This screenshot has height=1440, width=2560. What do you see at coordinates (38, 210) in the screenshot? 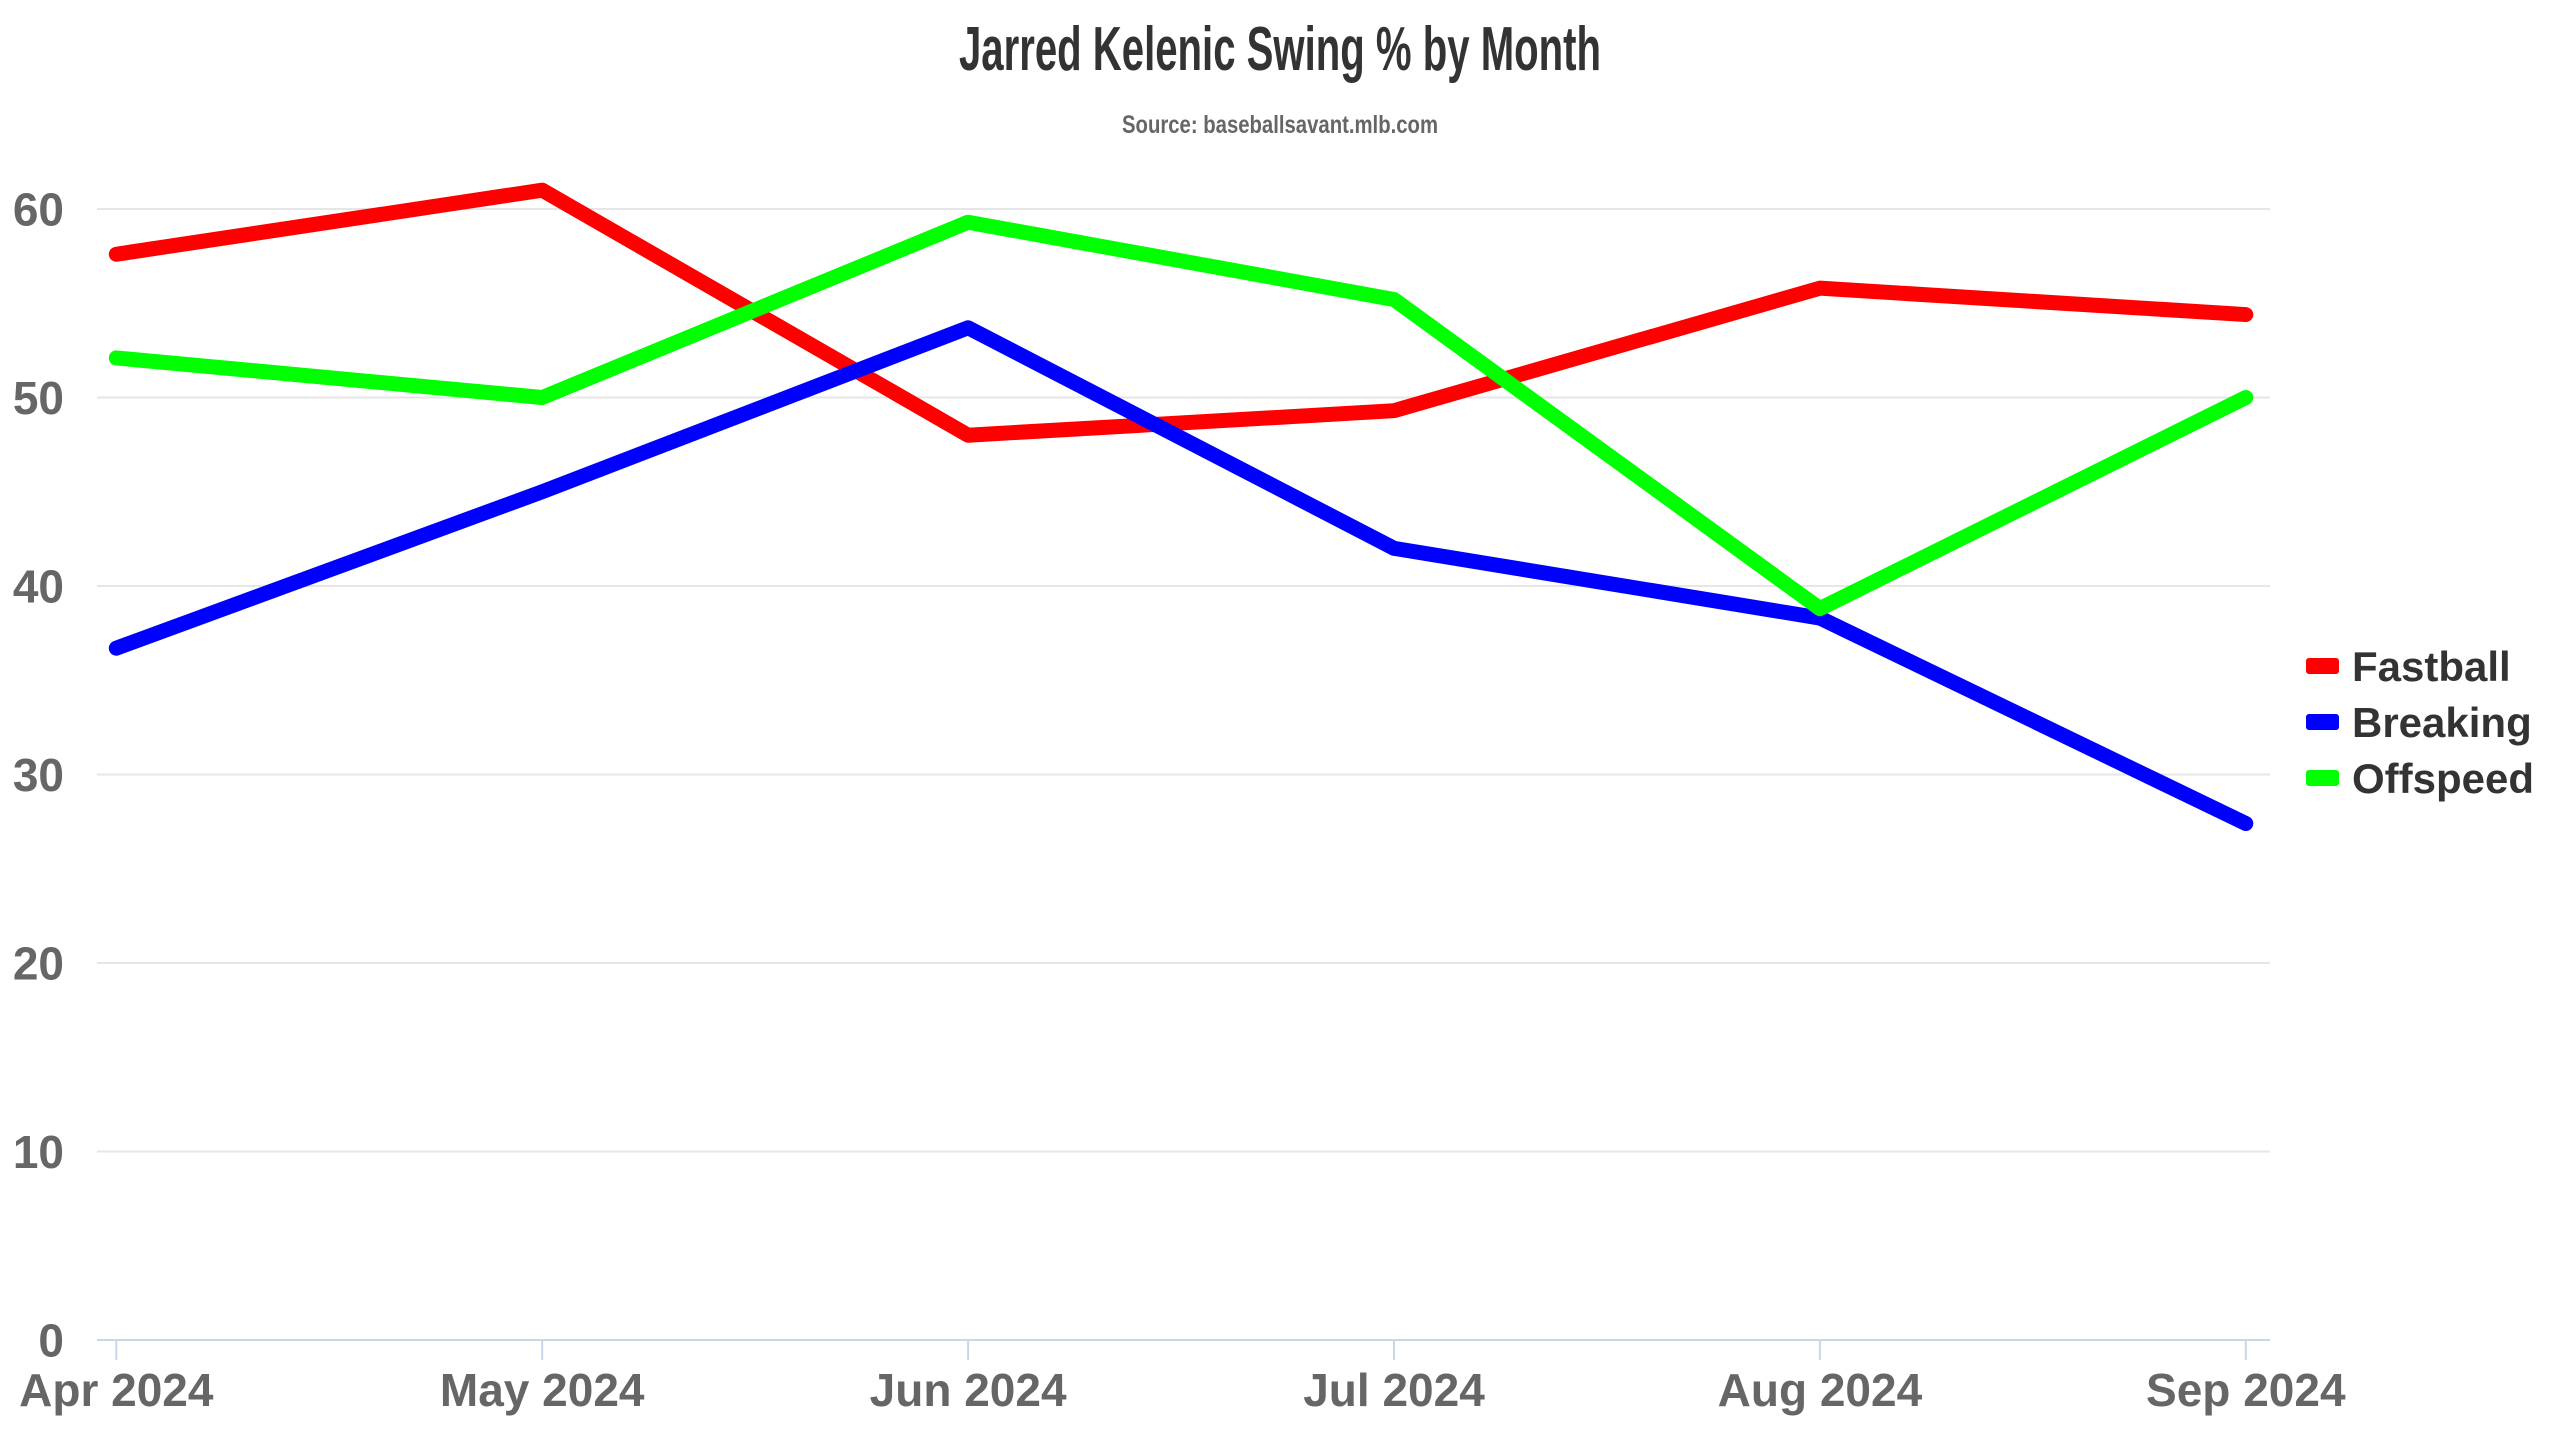
I see `y-axis-label: 60` at bounding box center [38, 210].